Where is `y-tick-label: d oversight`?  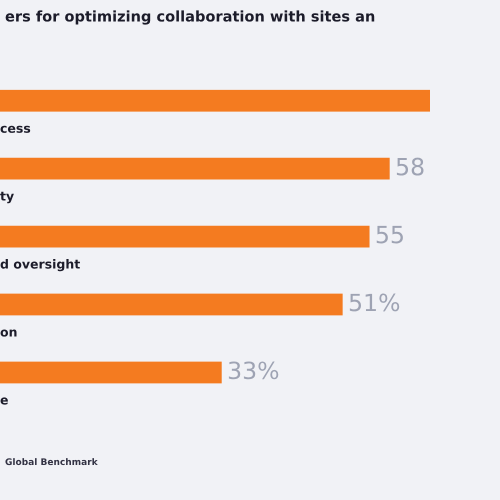 y-tick-label: d oversight is located at coordinates (40, 265).